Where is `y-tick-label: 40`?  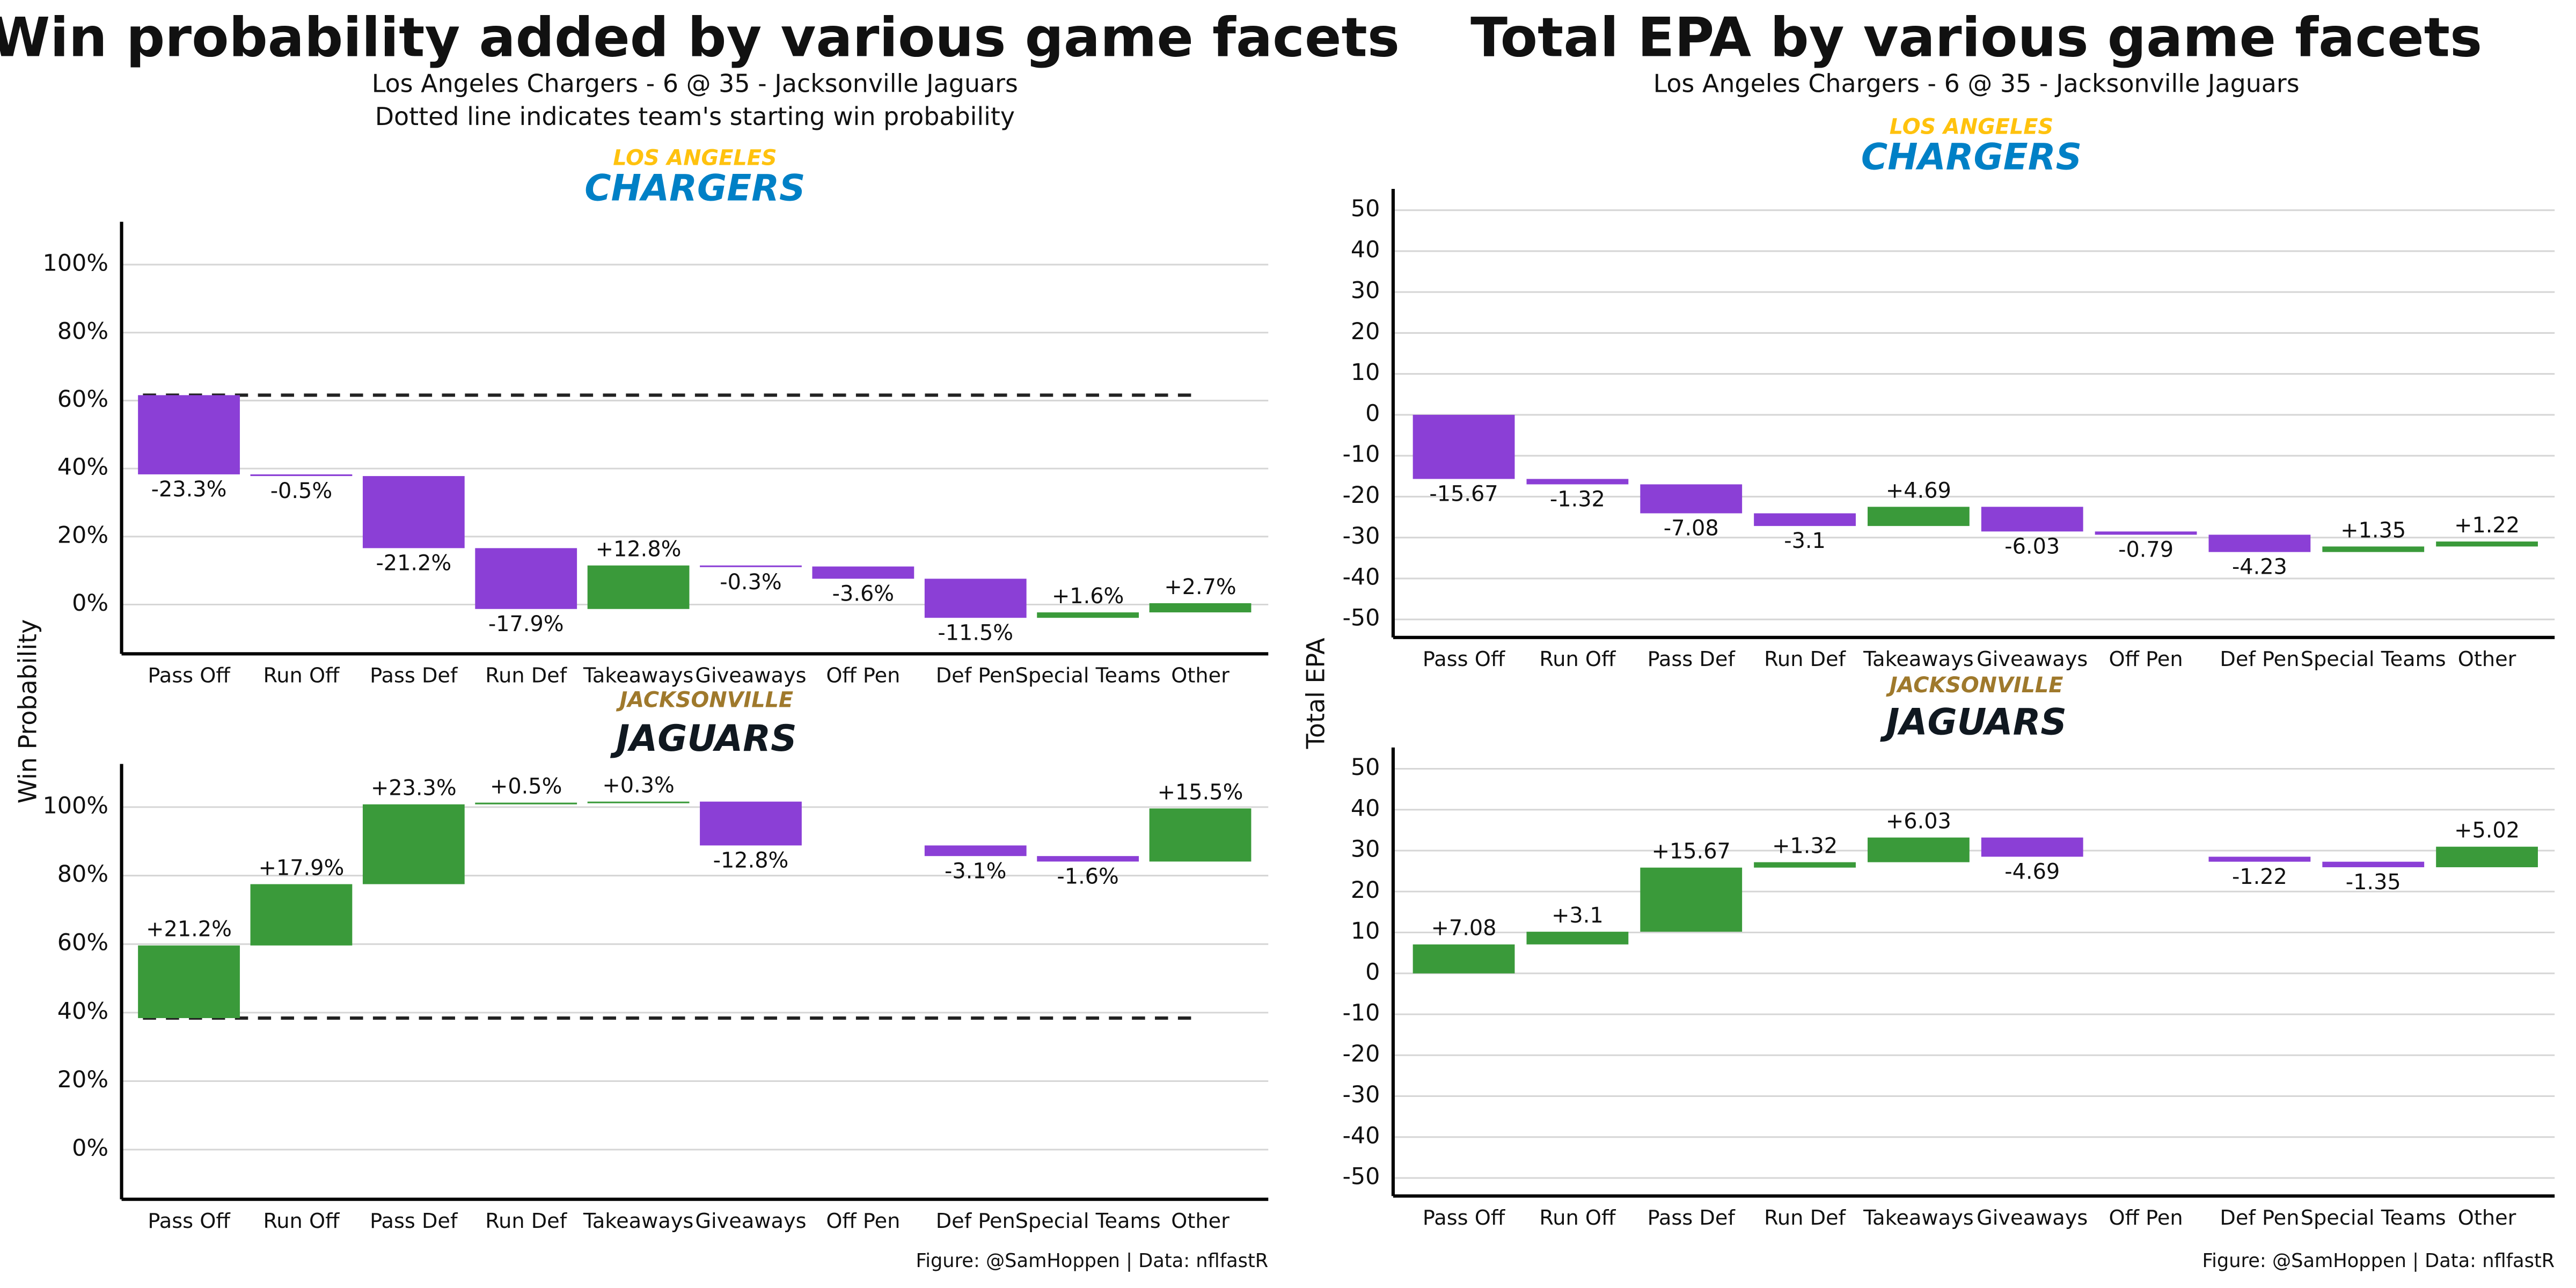
y-tick-label: 40 is located at coordinates (1365, 249).